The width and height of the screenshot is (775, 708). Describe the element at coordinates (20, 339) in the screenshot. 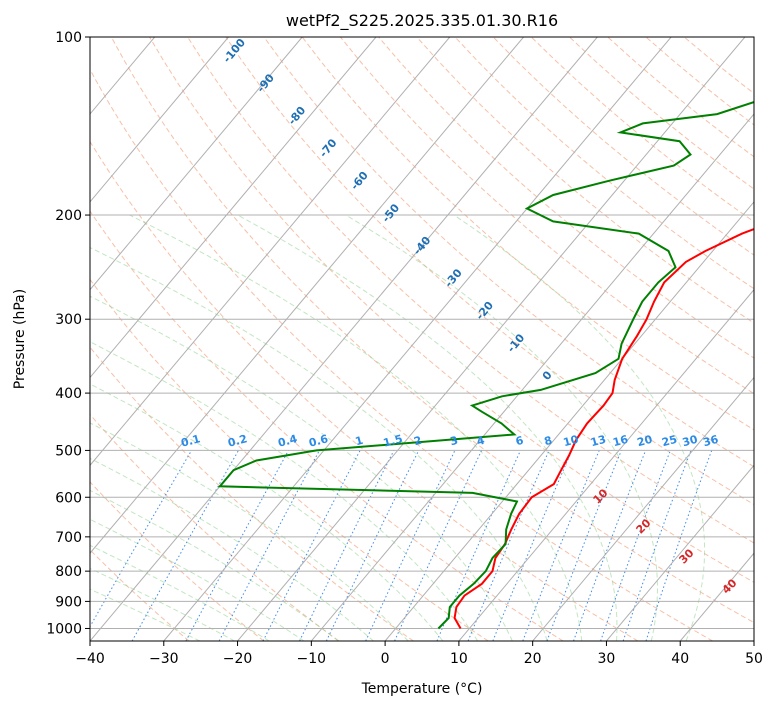

I see `y-axis-label: Pressure (hPa)` at that location.